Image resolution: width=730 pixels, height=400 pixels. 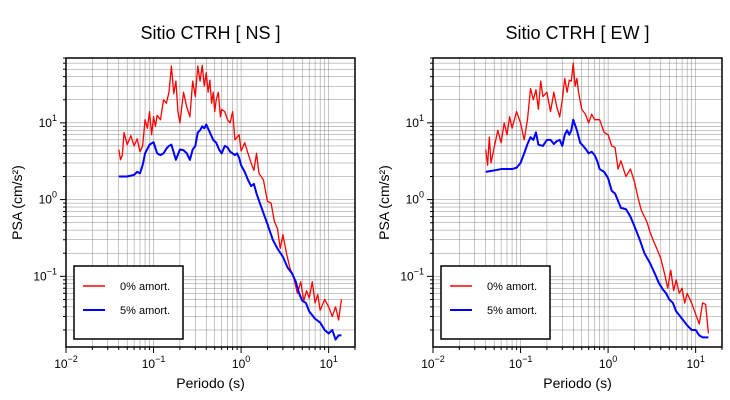 What do you see at coordinates (577, 33) in the screenshot?
I see `chart-title: Sitio CTRH [ EW ]` at bounding box center [577, 33].